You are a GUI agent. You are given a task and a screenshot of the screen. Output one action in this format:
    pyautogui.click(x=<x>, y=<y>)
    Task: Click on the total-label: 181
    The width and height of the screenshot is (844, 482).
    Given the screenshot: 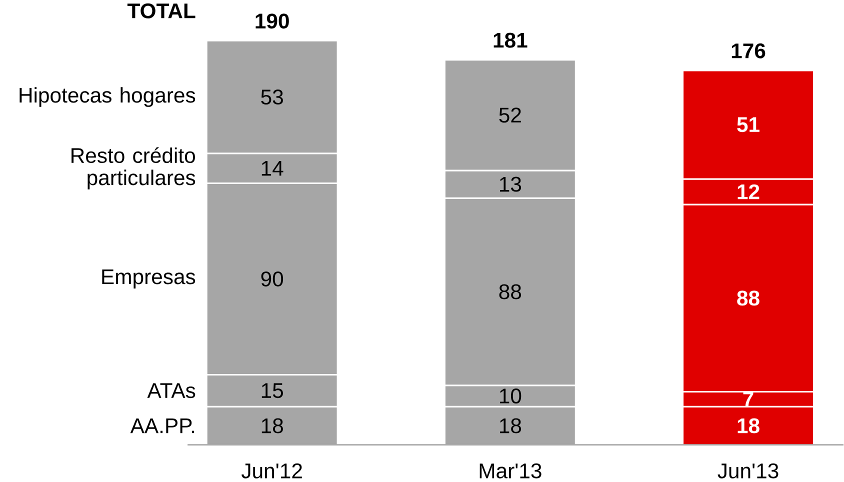 What is the action you would take?
    pyautogui.click(x=511, y=40)
    